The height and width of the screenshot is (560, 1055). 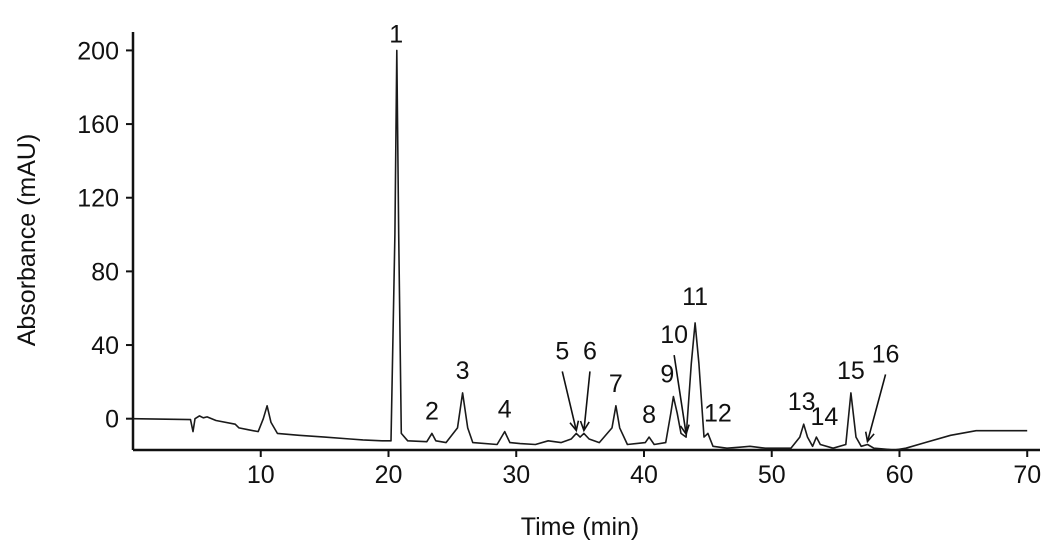 What do you see at coordinates (667, 375) in the screenshot?
I see `peak-label-9: 9` at bounding box center [667, 375].